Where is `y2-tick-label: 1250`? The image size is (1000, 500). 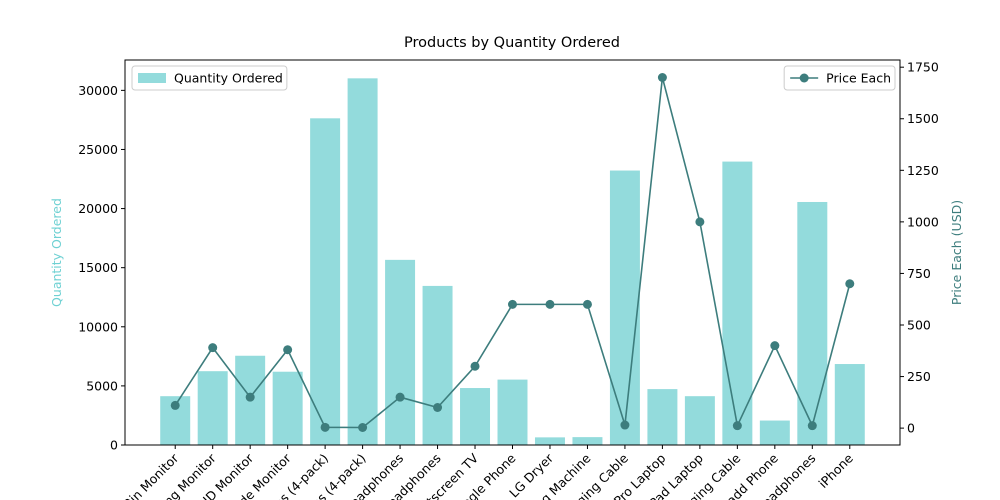
y2-tick-label: 1250 is located at coordinates (923, 170).